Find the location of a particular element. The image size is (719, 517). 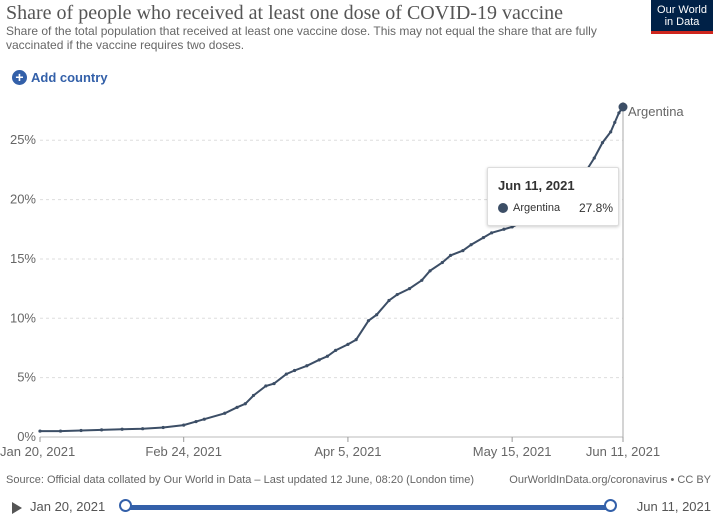

tooltip: Jun 11, 2021 Argentina 27.8% is located at coordinates (553, 196).